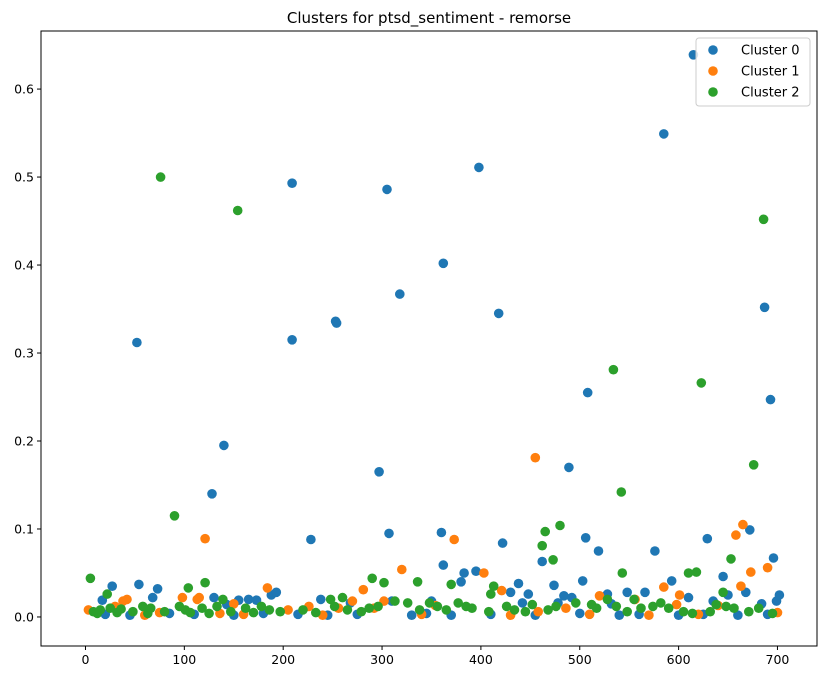  I want to click on y-tick-label-5: 0.5, so click(24, 177).